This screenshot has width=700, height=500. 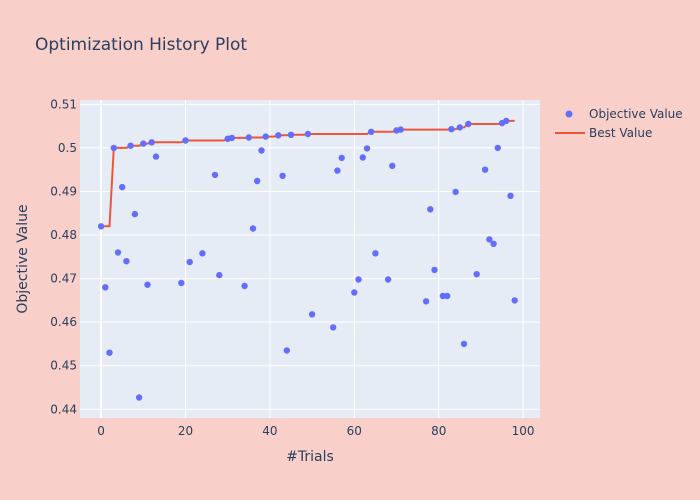 What do you see at coordinates (63, 191) in the screenshot?
I see `y-tick-label: 0.49` at bounding box center [63, 191].